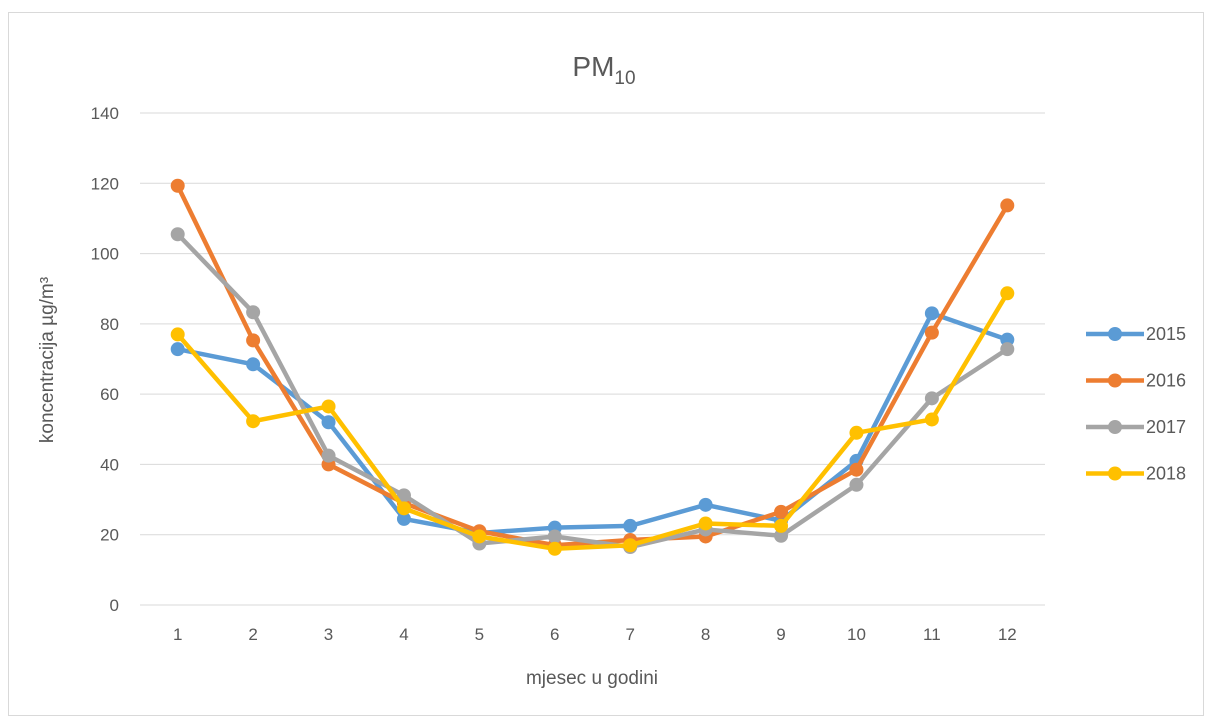 Image resolution: width=1208 pixels, height=718 pixels. What do you see at coordinates (47, 360) in the screenshot?
I see `y-axis-title: koncentracija µg/m³` at bounding box center [47, 360].